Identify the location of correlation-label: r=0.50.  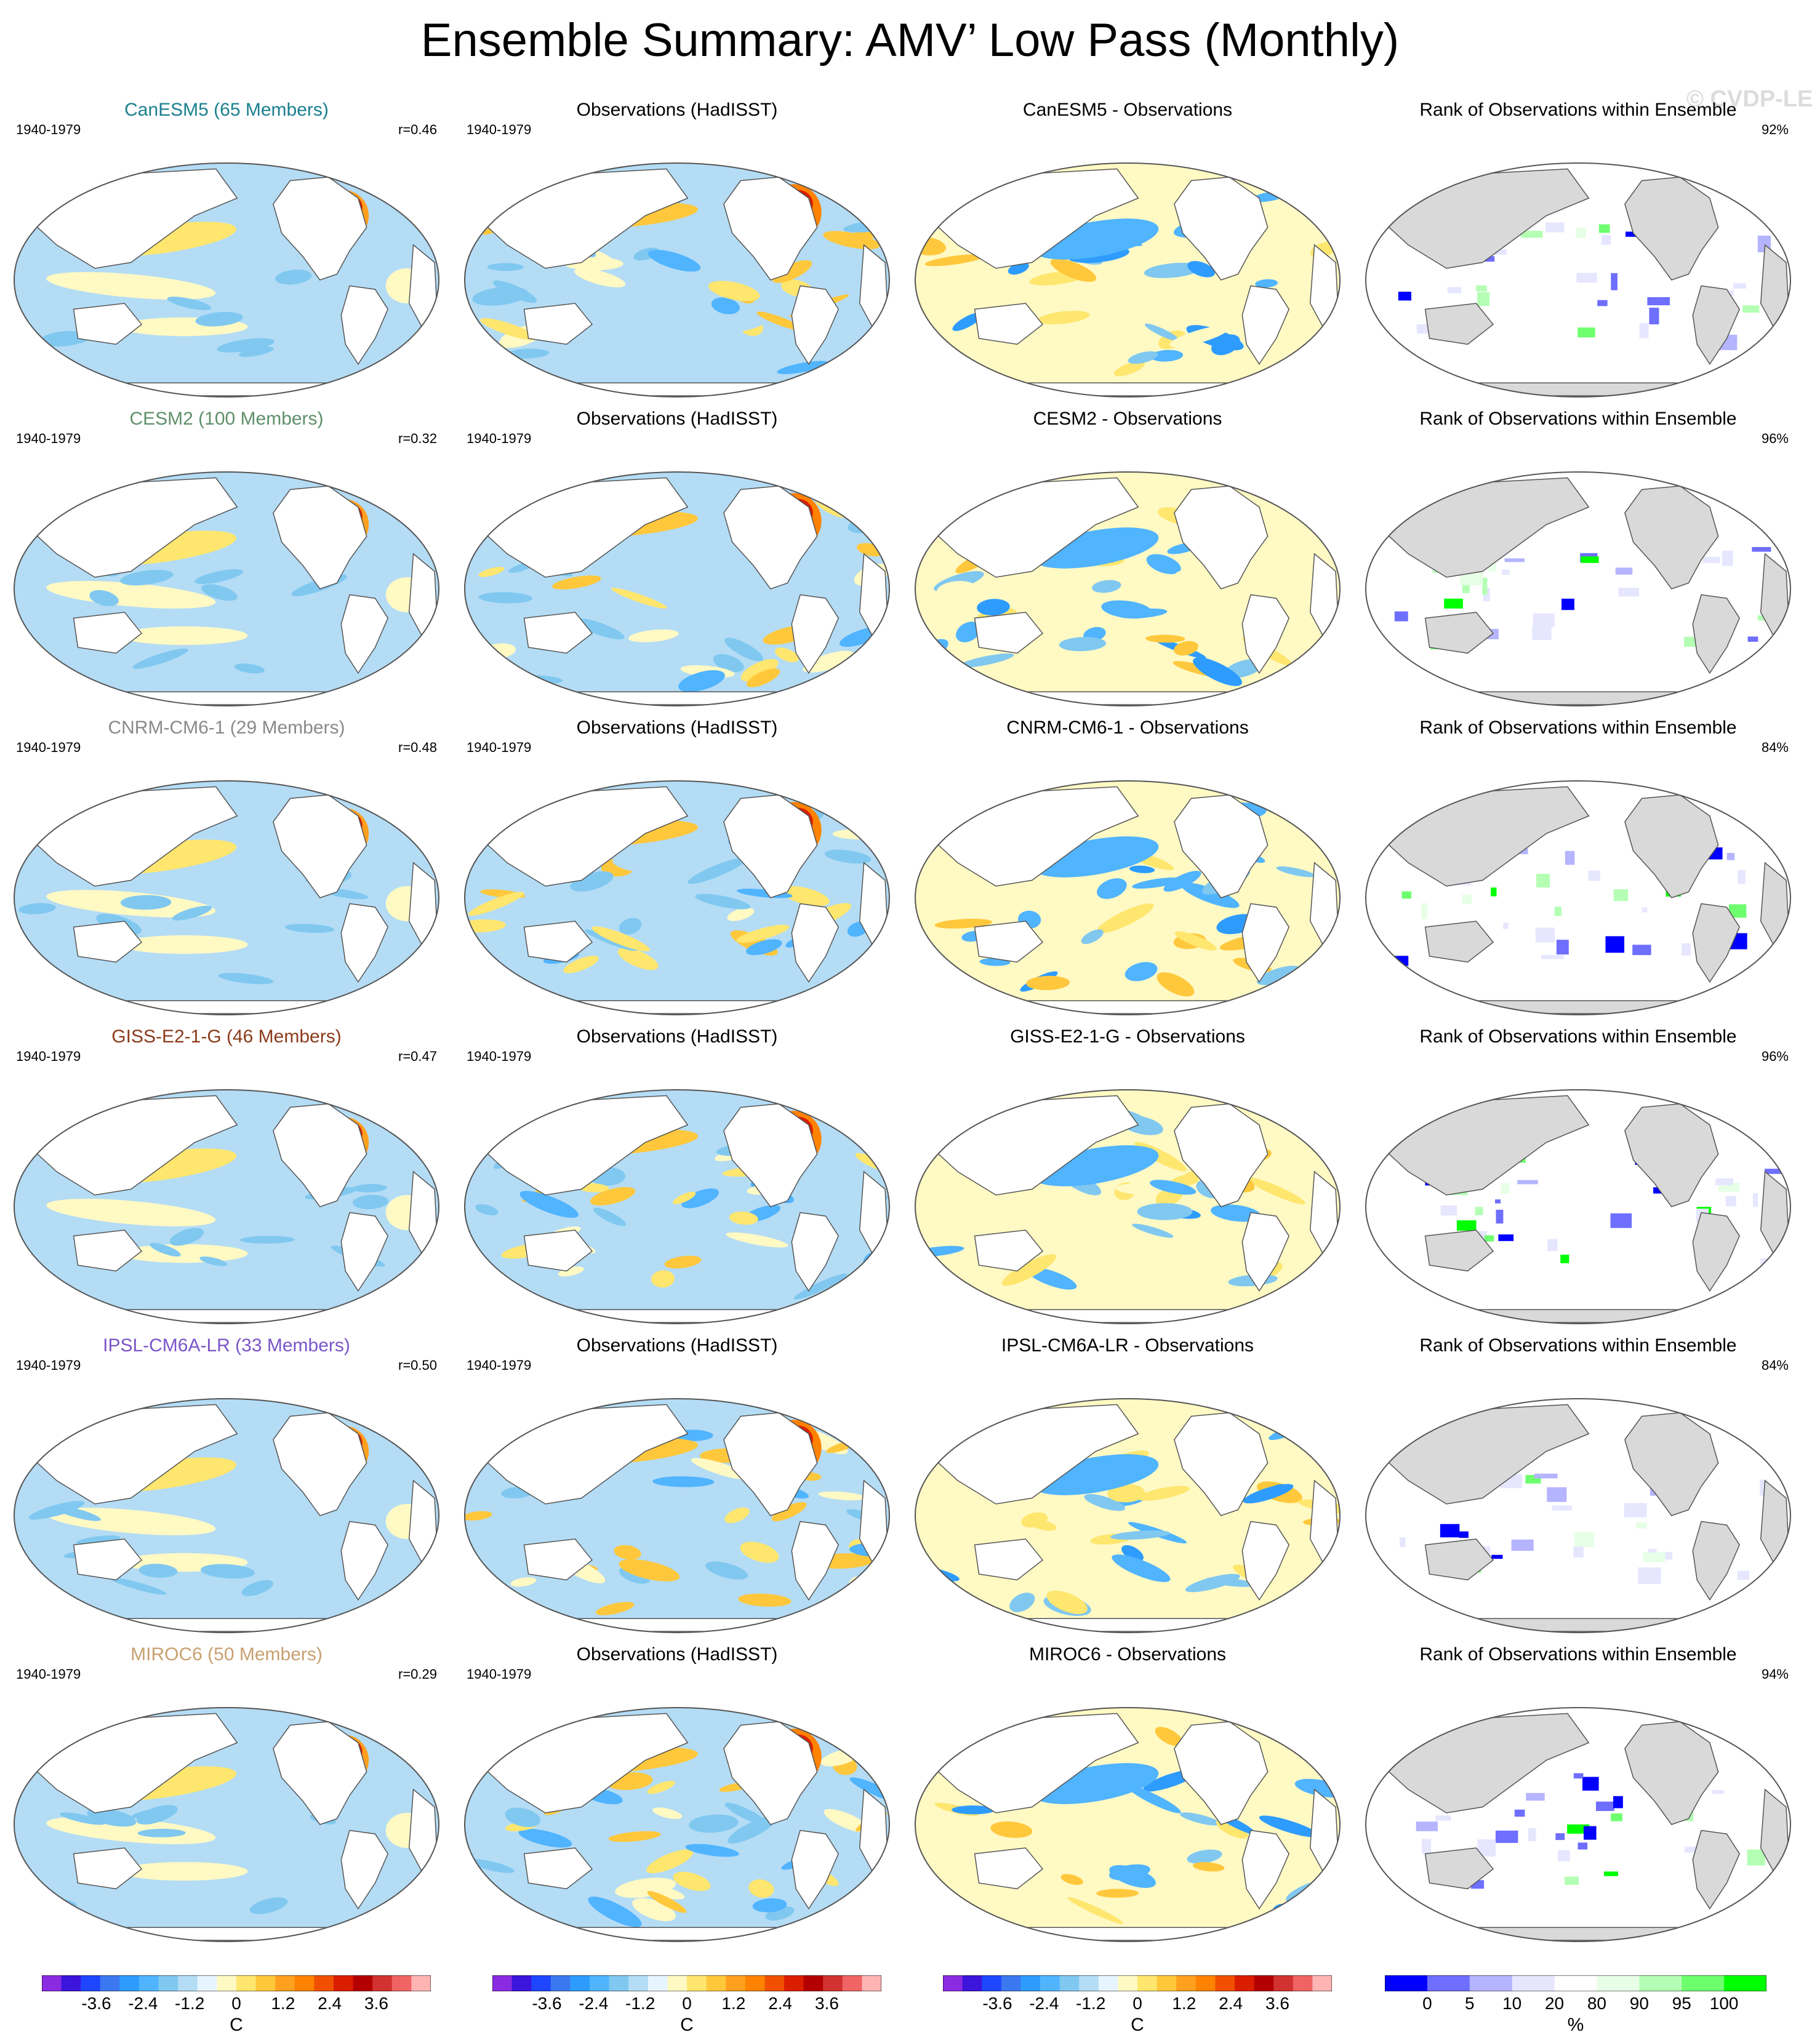
(417, 1365).